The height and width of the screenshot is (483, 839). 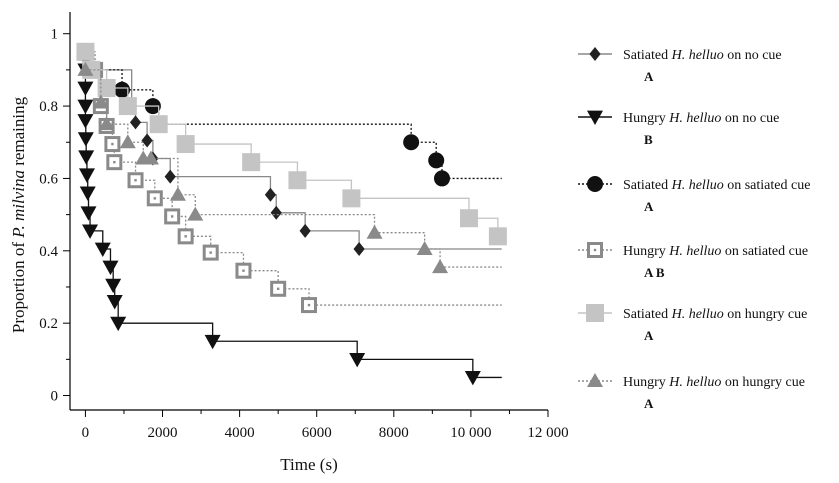 What do you see at coordinates (308, 464) in the screenshot?
I see `x-axis-label: Time (s)` at bounding box center [308, 464].